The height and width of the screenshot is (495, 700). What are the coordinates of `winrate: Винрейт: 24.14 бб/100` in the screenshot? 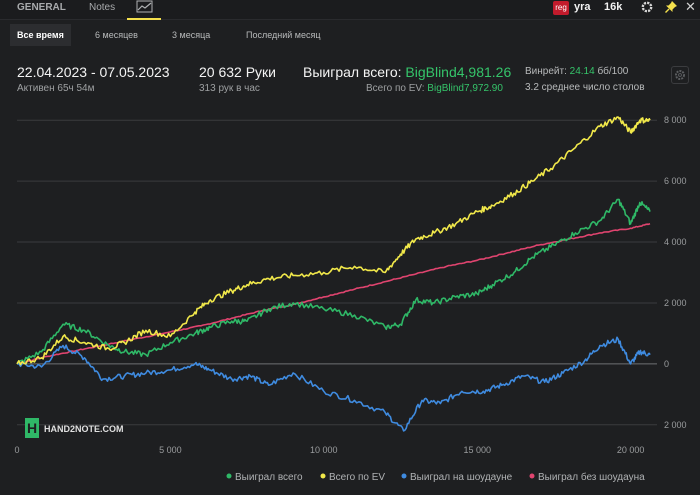 It's located at (576, 71).